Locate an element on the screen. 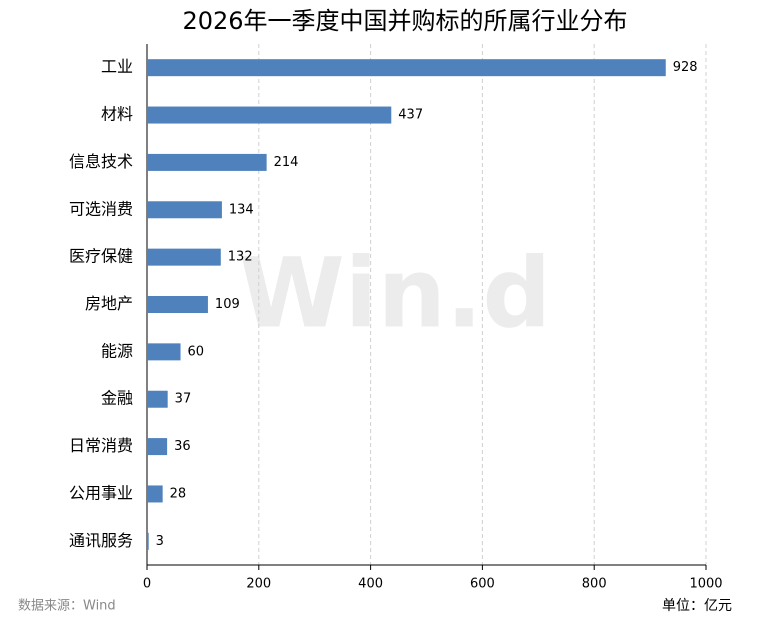 Image resolution: width=760 pixels, height=620 pixels. value-label: 437 is located at coordinates (410, 115).